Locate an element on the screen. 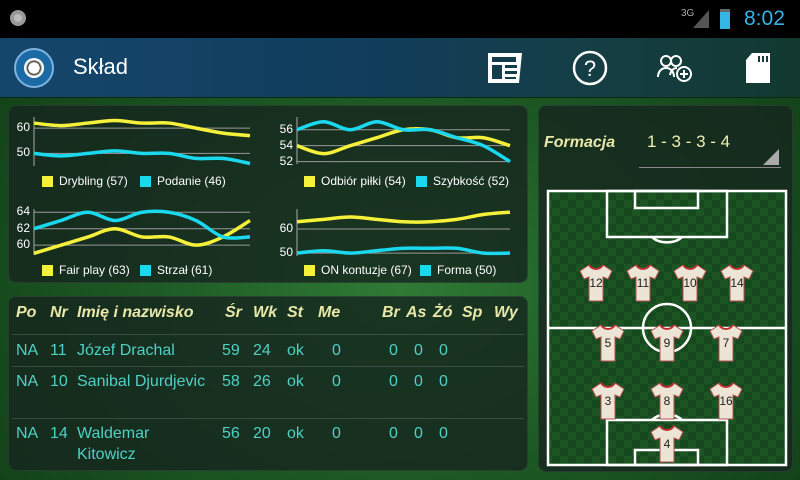 This screenshot has width=800, height=480. player-jersey: 4 is located at coordinates (667, 443).